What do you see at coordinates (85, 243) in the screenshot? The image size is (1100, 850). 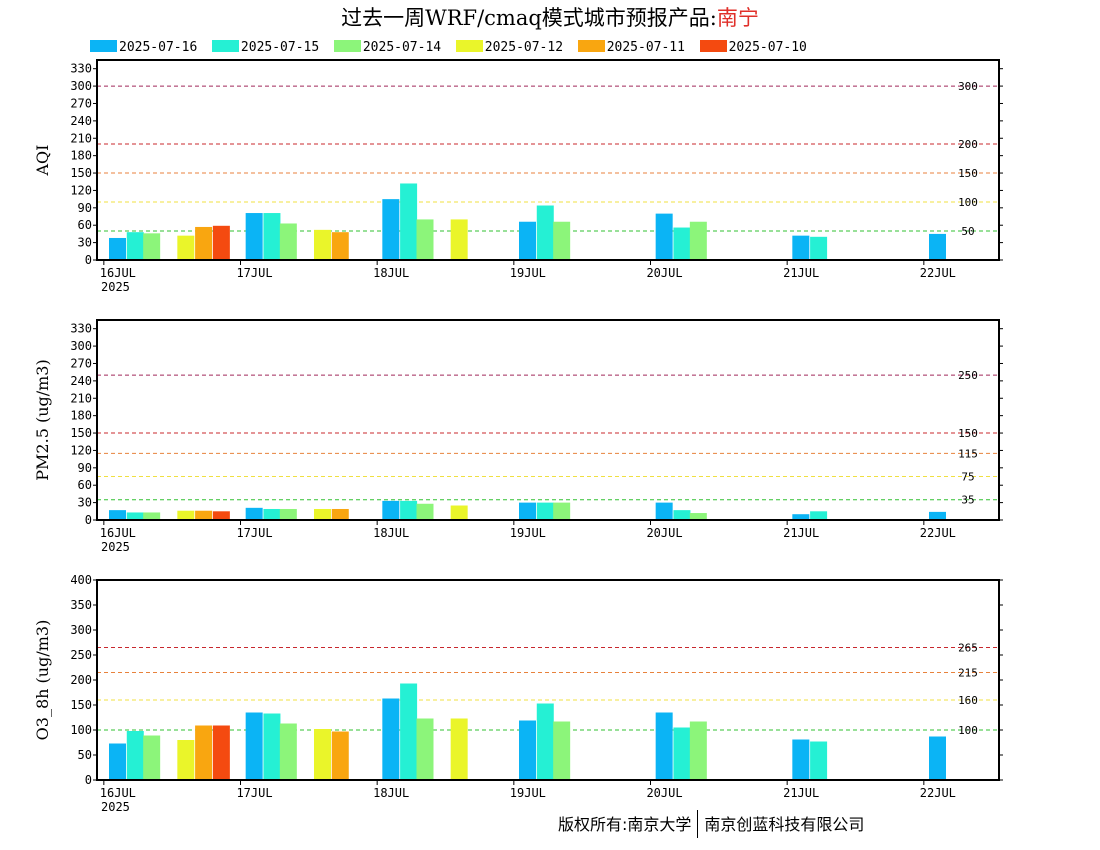 I see `y-tick-label: 30` at bounding box center [85, 243].